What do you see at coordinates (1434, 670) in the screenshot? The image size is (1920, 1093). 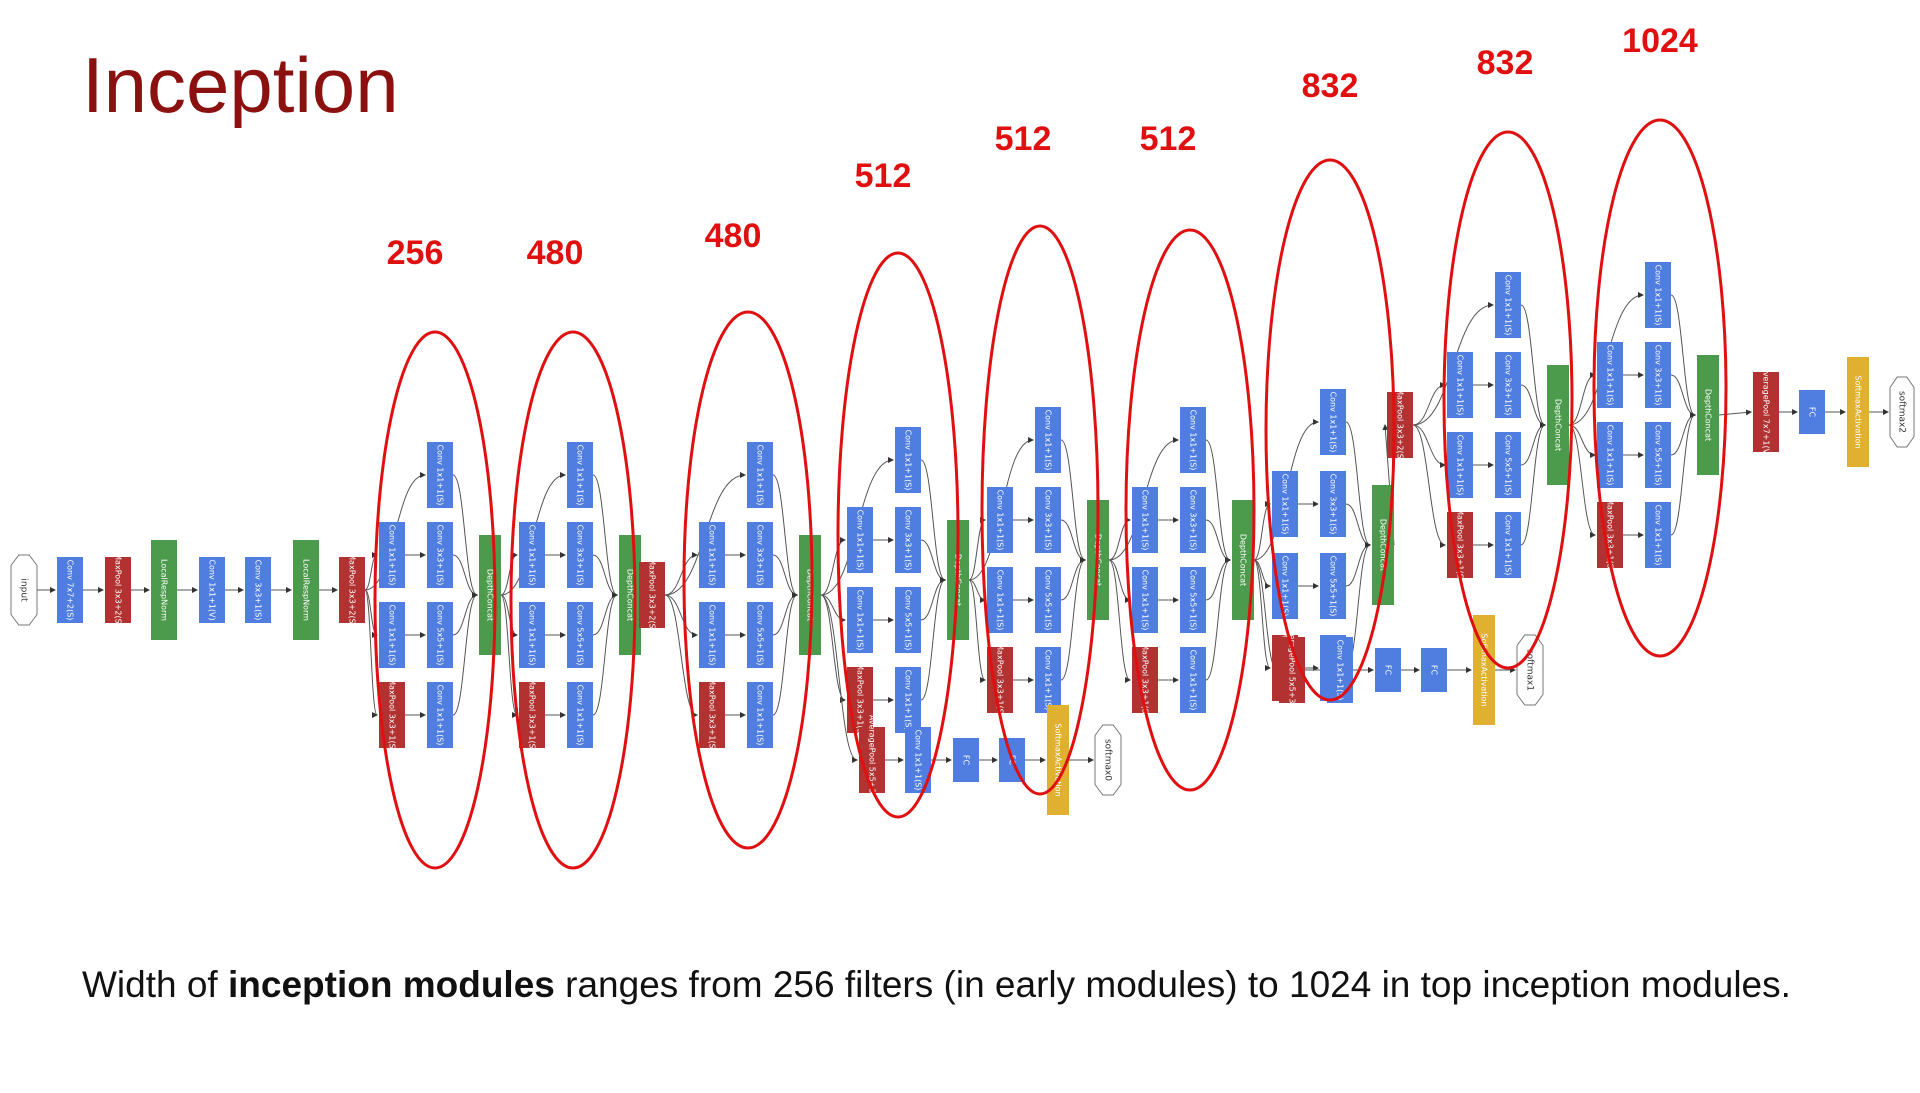 I see `aux1-fc2-shape` at bounding box center [1434, 670].